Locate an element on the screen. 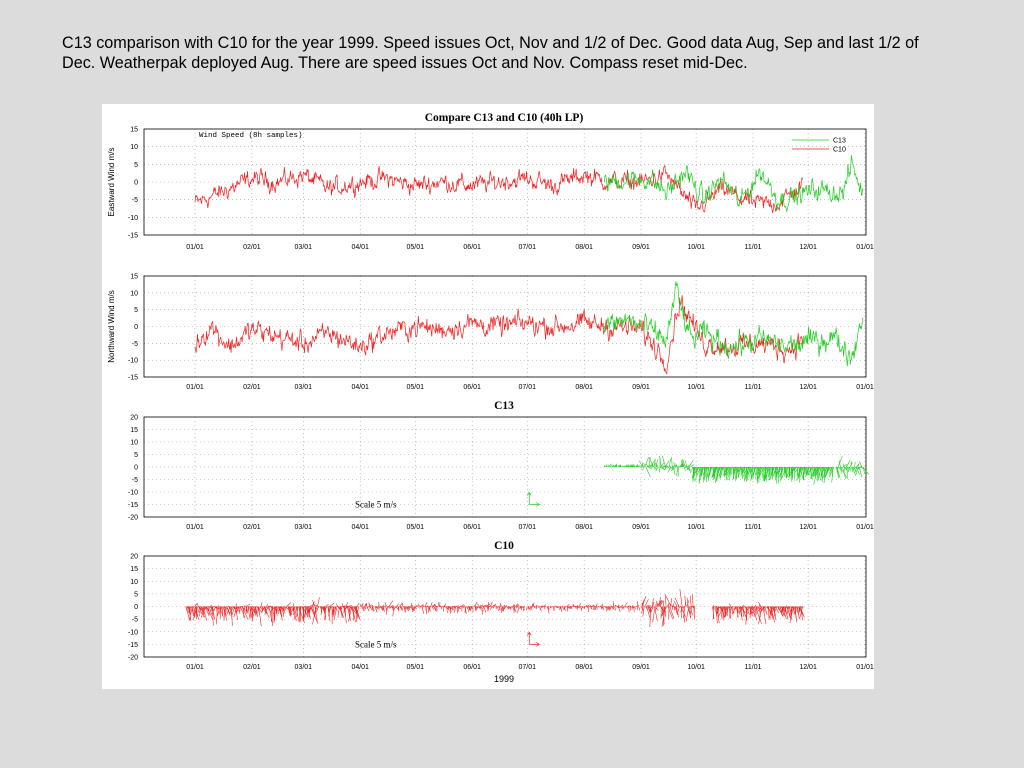  y-tick-label: 0 is located at coordinates (136, 468).